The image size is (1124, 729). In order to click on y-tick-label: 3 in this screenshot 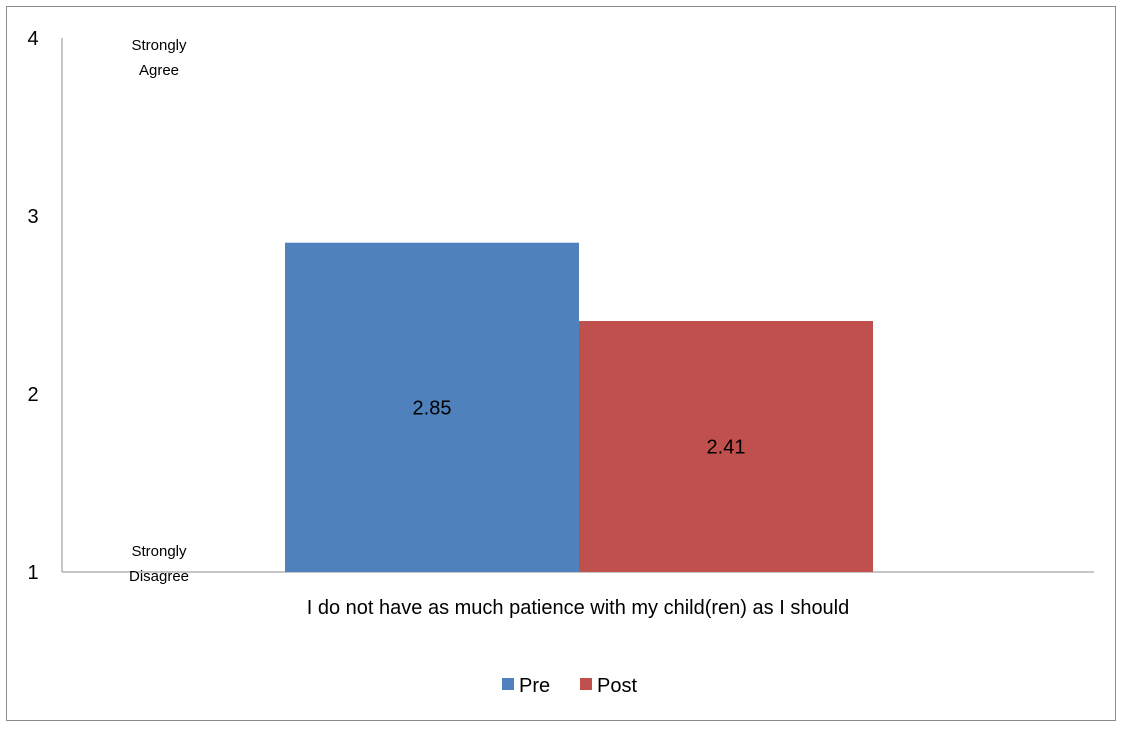, I will do `click(32, 217)`.